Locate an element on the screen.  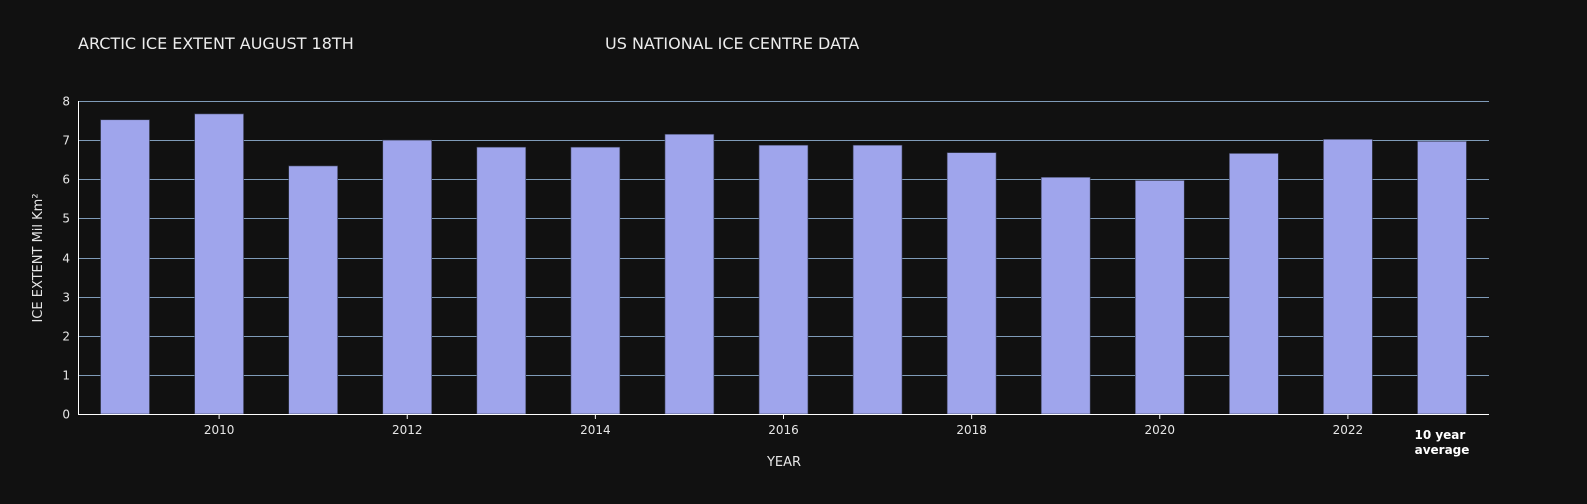
x-tick-label: 2018 is located at coordinates (971, 430).